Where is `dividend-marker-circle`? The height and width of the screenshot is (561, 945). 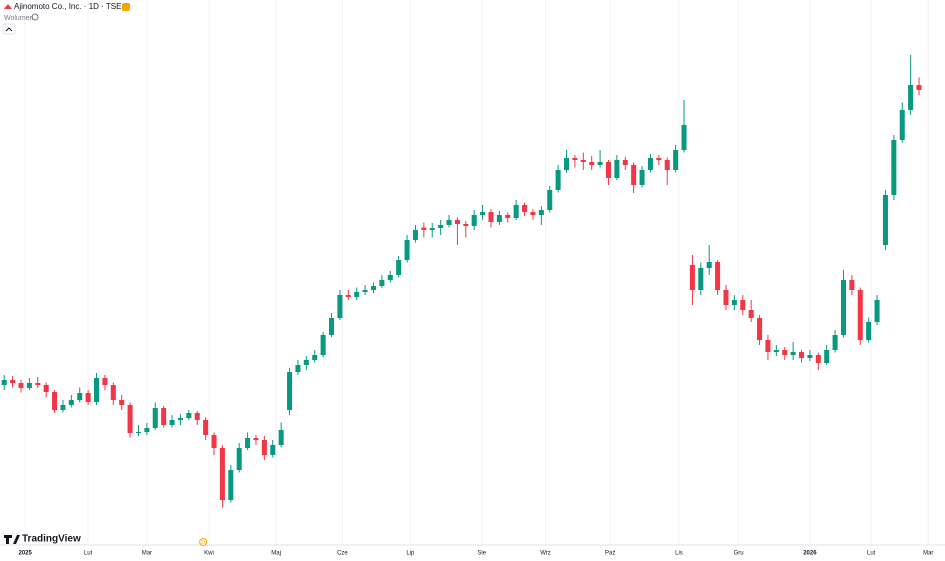
dividend-marker-circle is located at coordinates (203, 542).